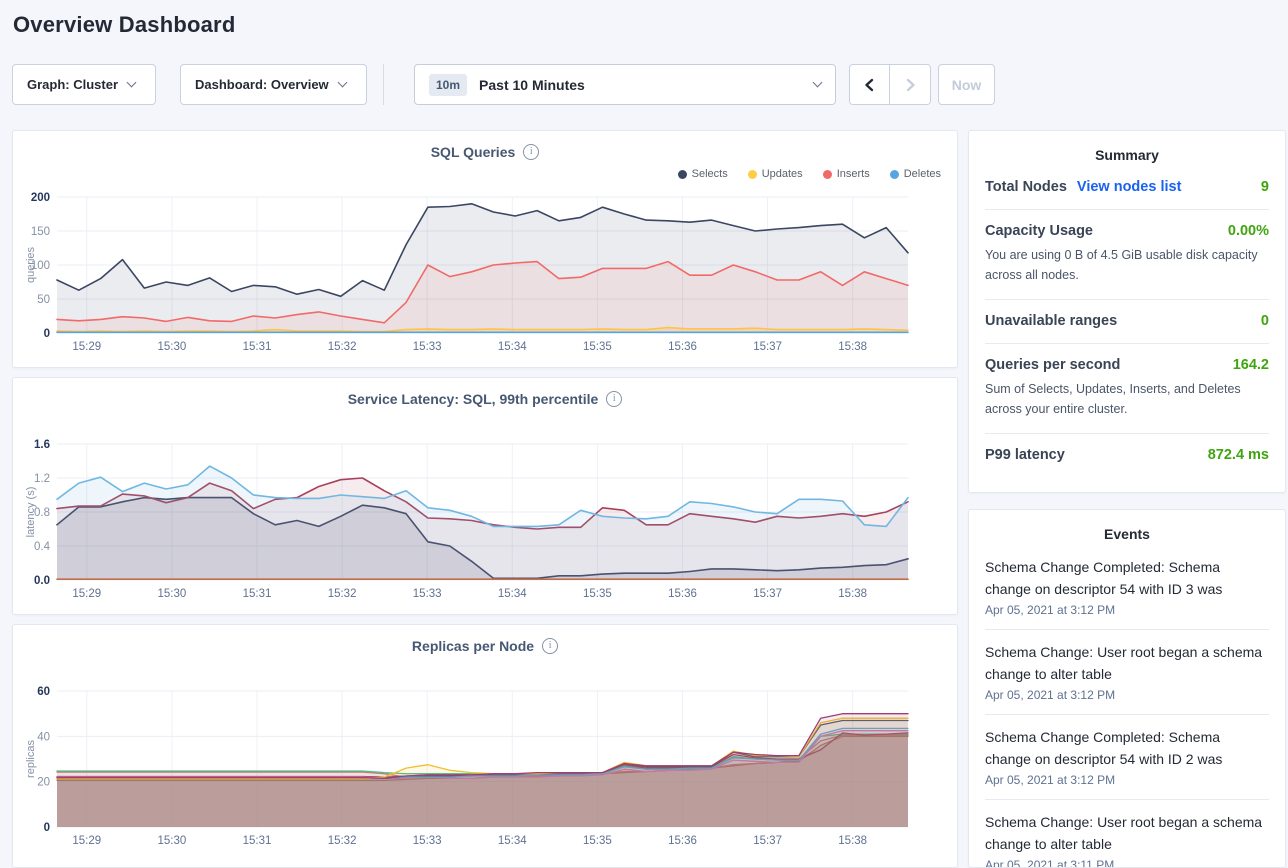 This screenshot has width=1288, height=868. What do you see at coordinates (73, 84) in the screenshot?
I see `graph-dropdown-label: Graph: Cluster` at bounding box center [73, 84].